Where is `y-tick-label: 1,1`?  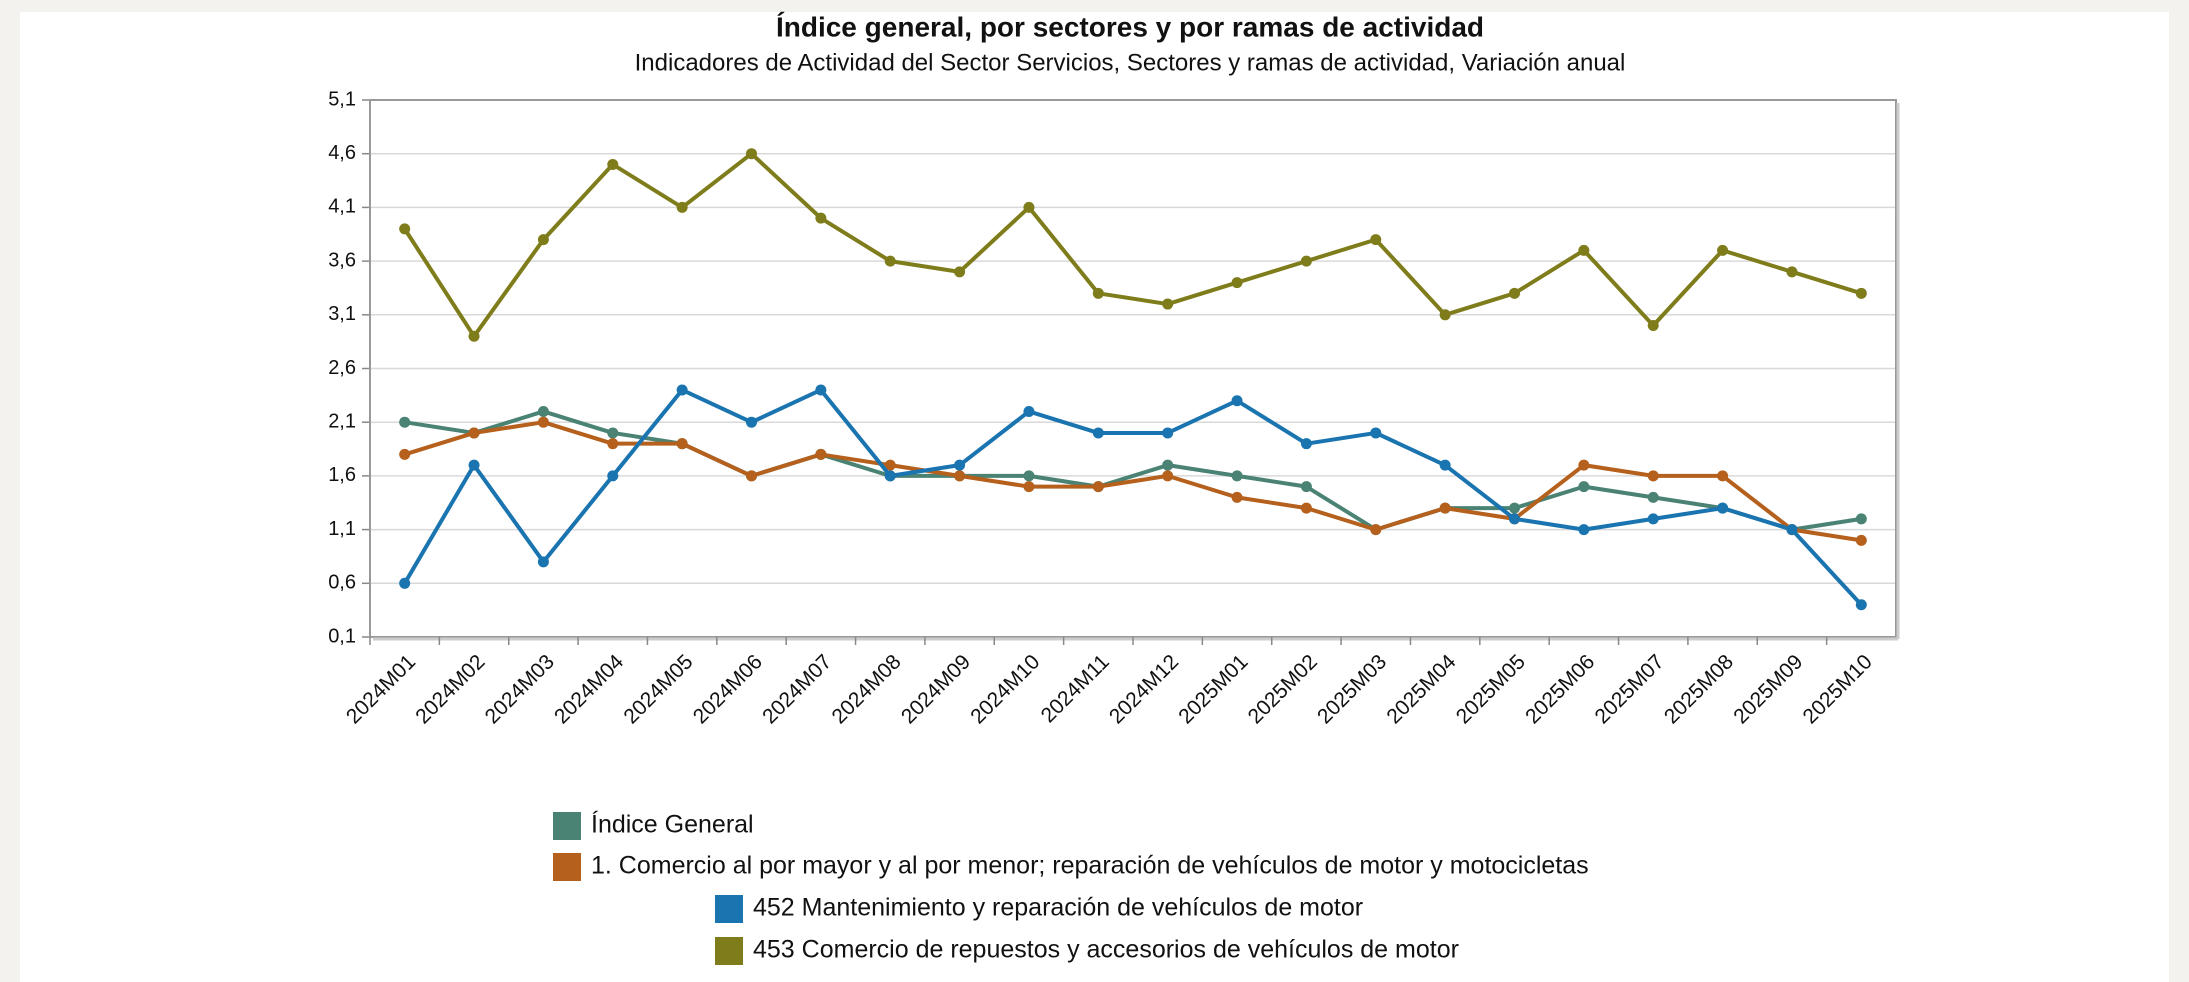 y-tick-label: 1,1 is located at coordinates (342, 529).